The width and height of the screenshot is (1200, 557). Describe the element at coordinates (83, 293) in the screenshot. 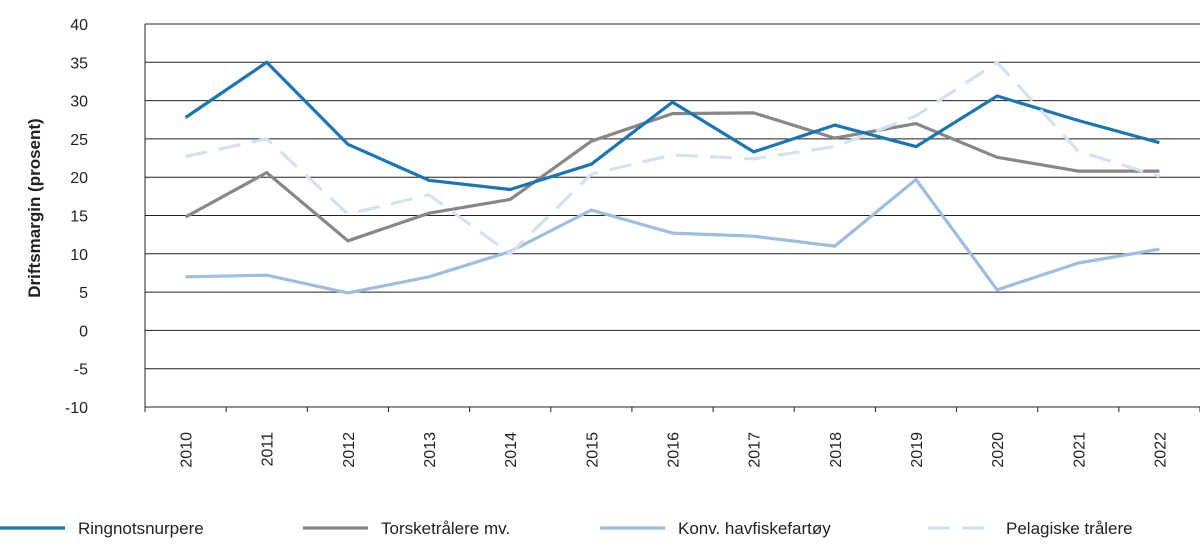

I see `y-tick-label: 5` at that location.